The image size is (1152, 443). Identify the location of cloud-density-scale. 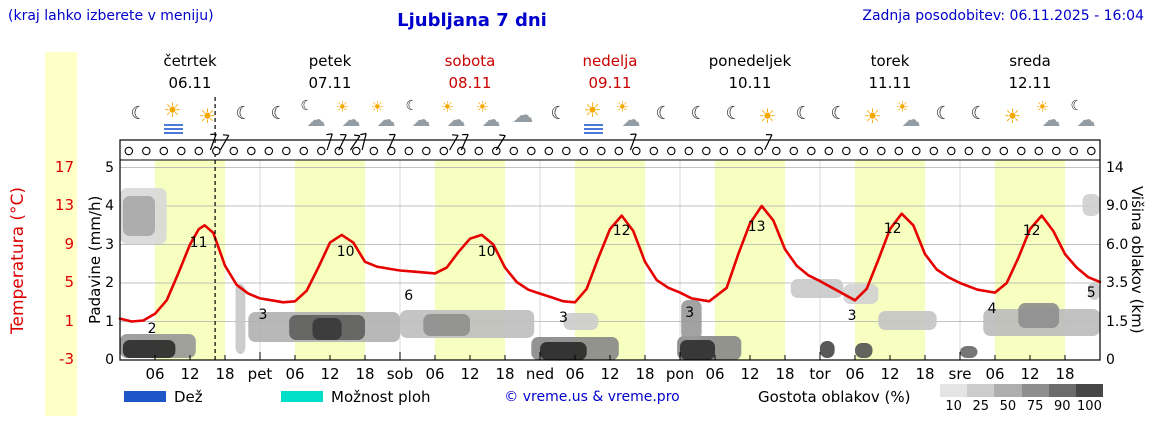
(1022, 390).